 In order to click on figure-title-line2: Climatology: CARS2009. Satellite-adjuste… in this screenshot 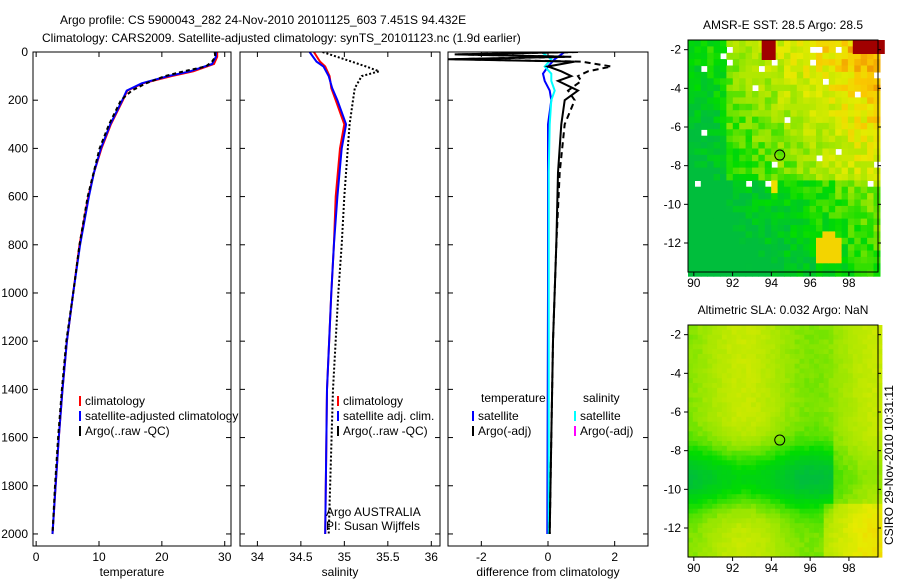, I will do `click(281, 38)`.